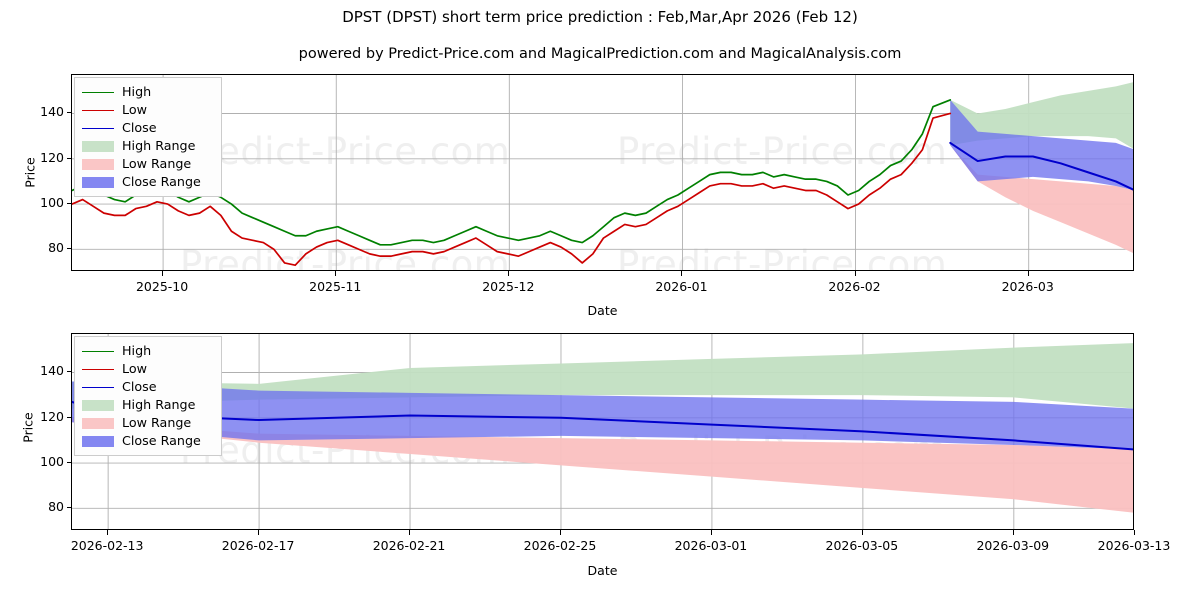 Image resolution: width=1200 pixels, height=600 pixels. What do you see at coordinates (1134, 545) in the screenshot?
I see `x-tick-label: 2026-03-13` at bounding box center [1134, 545].